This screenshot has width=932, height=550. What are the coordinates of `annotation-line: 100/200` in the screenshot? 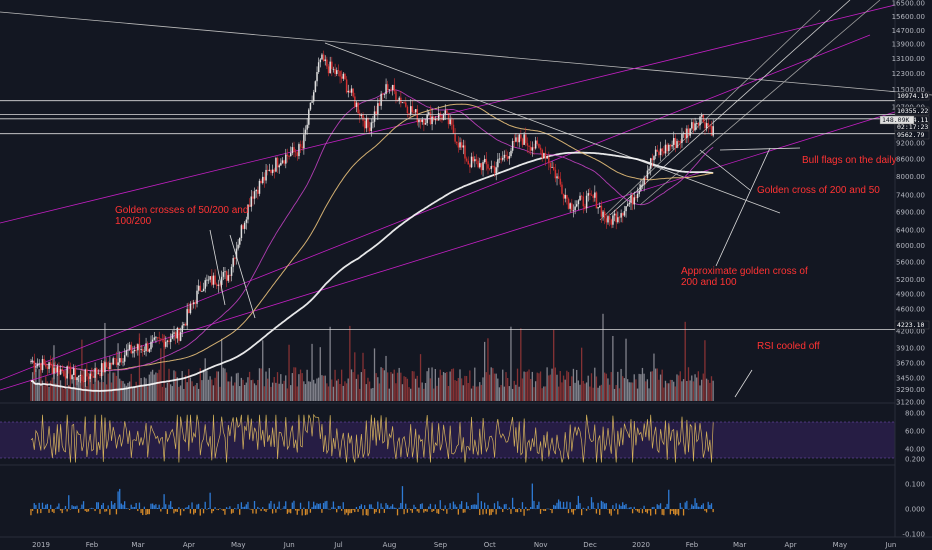 It's located at (133, 221).